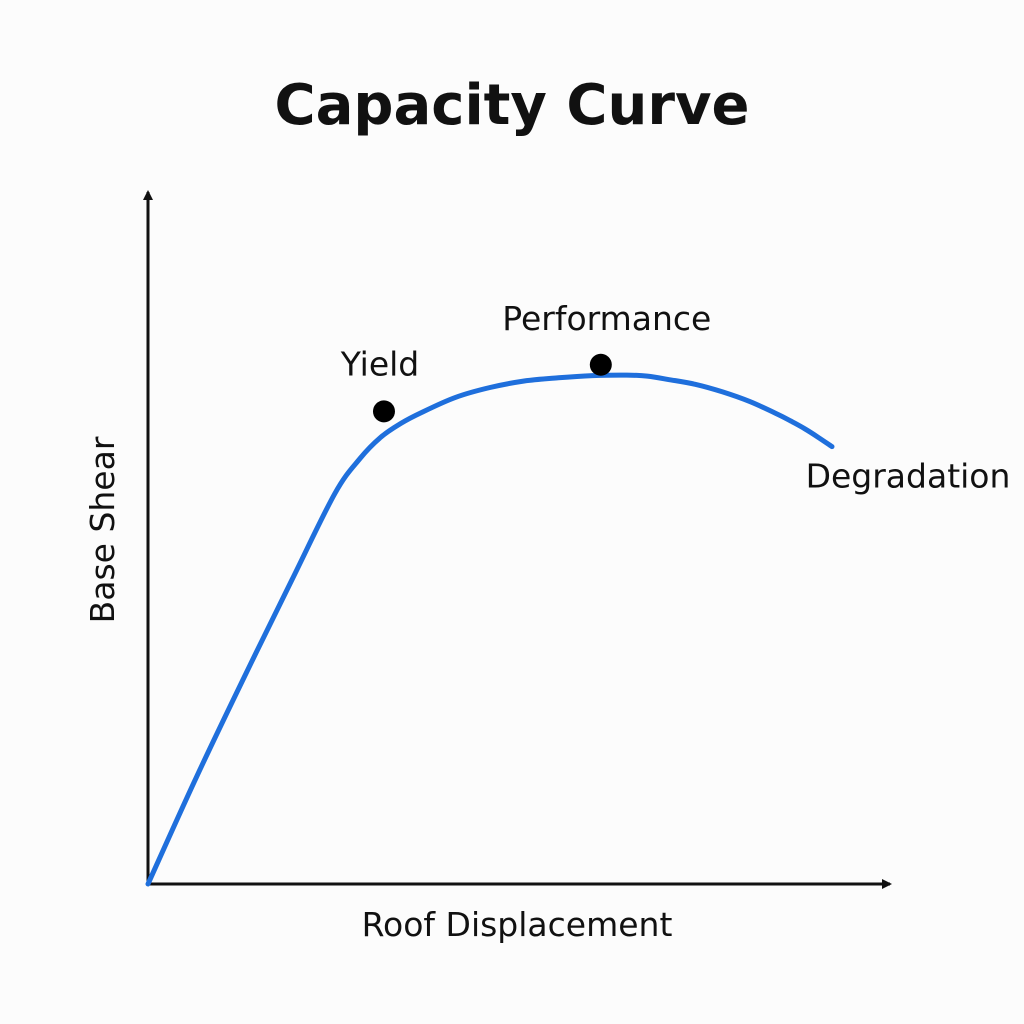  What do you see at coordinates (606, 318) in the screenshot?
I see `performance-label: Performance` at bounding box center [606, 318].